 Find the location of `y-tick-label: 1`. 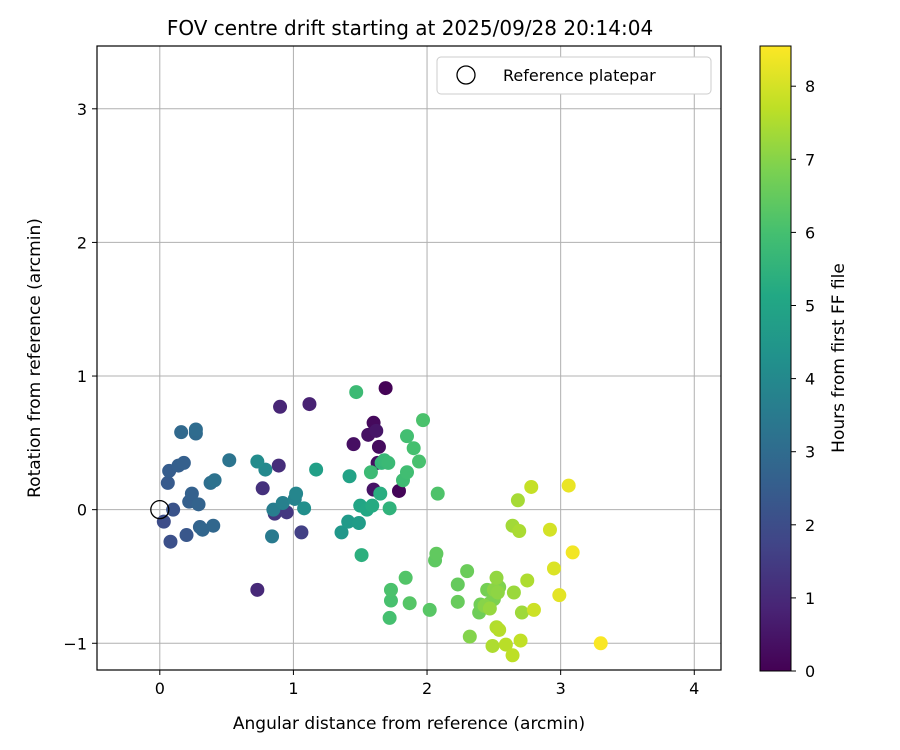

y-tick-label: 1 is located at coordinates (82, 376).